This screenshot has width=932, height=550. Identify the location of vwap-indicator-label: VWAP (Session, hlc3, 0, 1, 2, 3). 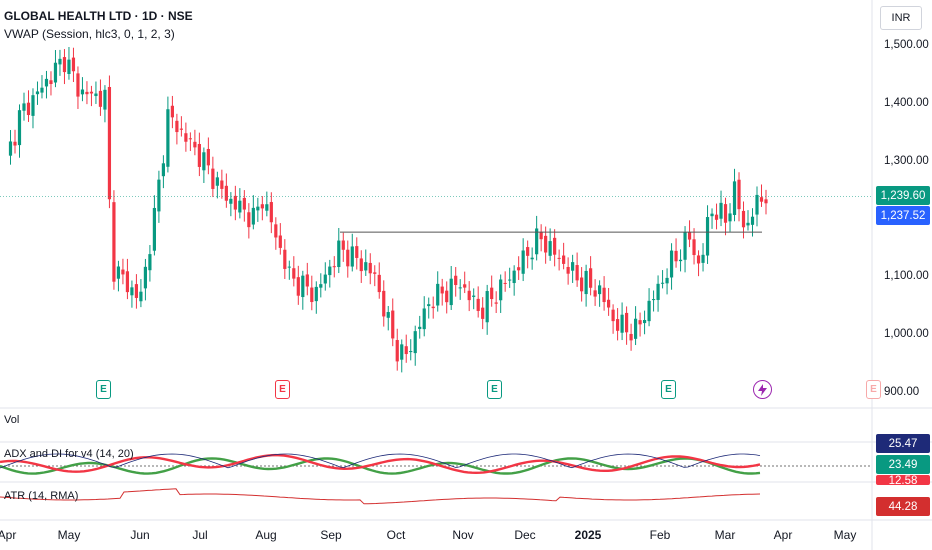
(89, 34).